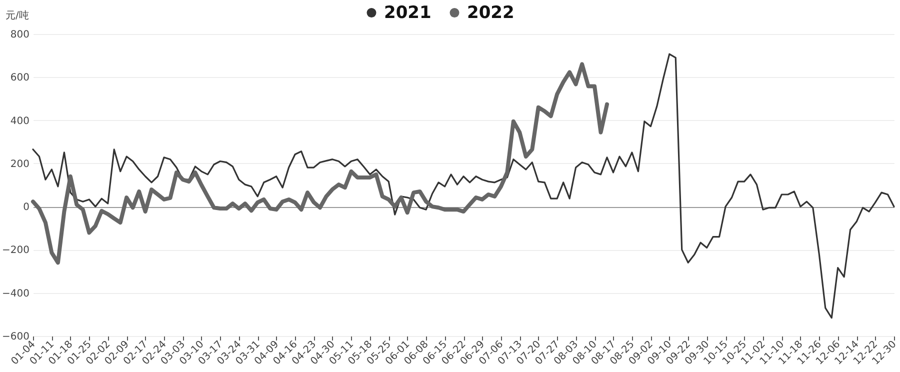 The height and width of the screenshot is (372, 900). I want to click on y-tick-label: 800, so click(20, 35).